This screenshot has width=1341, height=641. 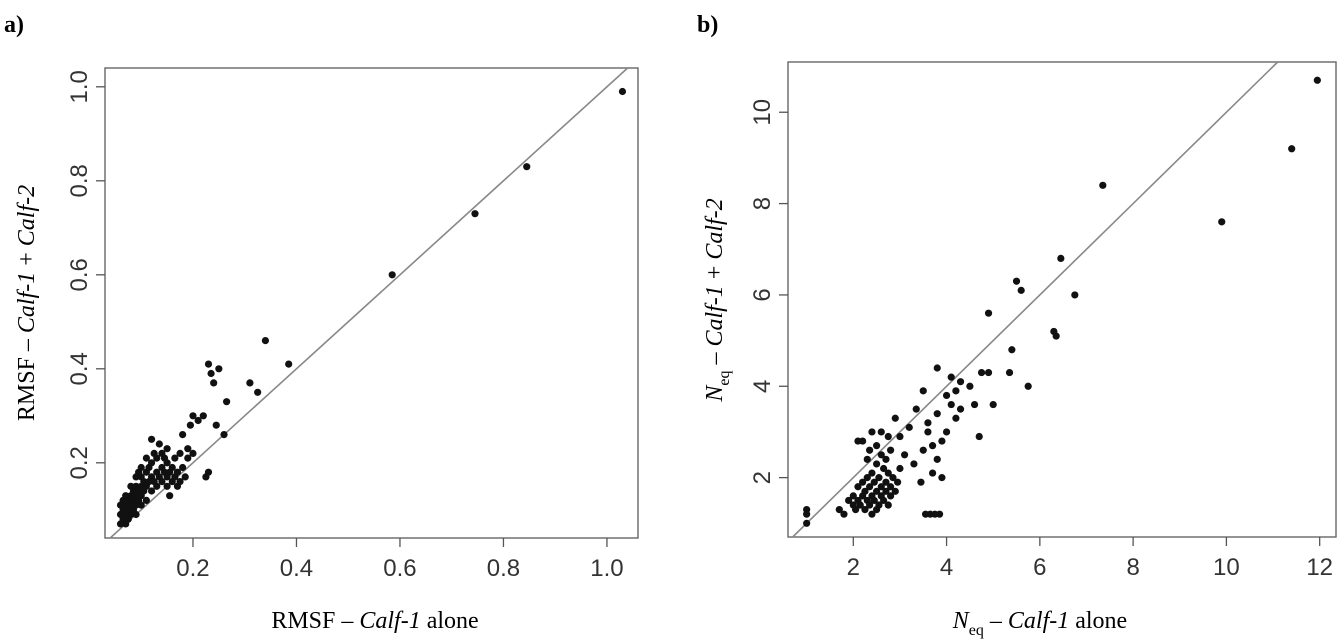 I want to click on b-x-tick-label: 6, so click(x=1039, y=567).